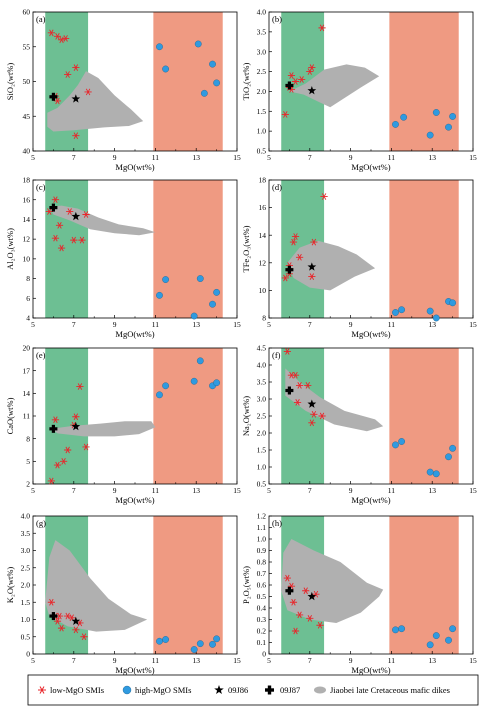 The height and width of the screenshot is (721, 500). What do you see at coordinates (41, 187) in the screenshot?
I see `panel-label: (c)` at bounding box center [41, 187].